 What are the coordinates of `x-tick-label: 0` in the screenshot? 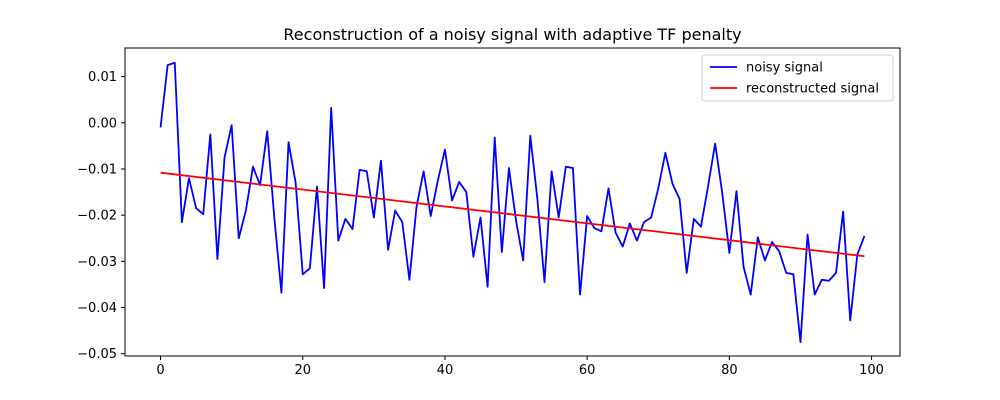 It's located at (160, 370).